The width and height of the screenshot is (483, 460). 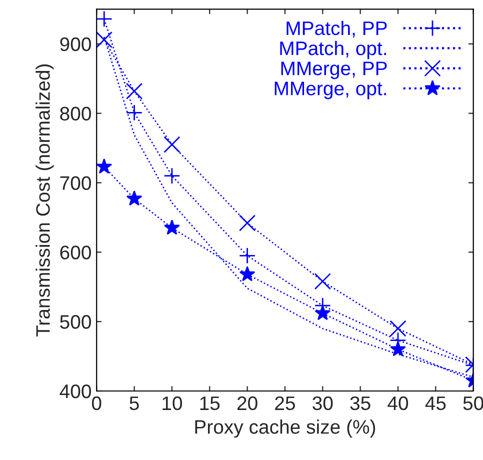 I want to click on y-tick-label: 700, so click(x=75, y=183).